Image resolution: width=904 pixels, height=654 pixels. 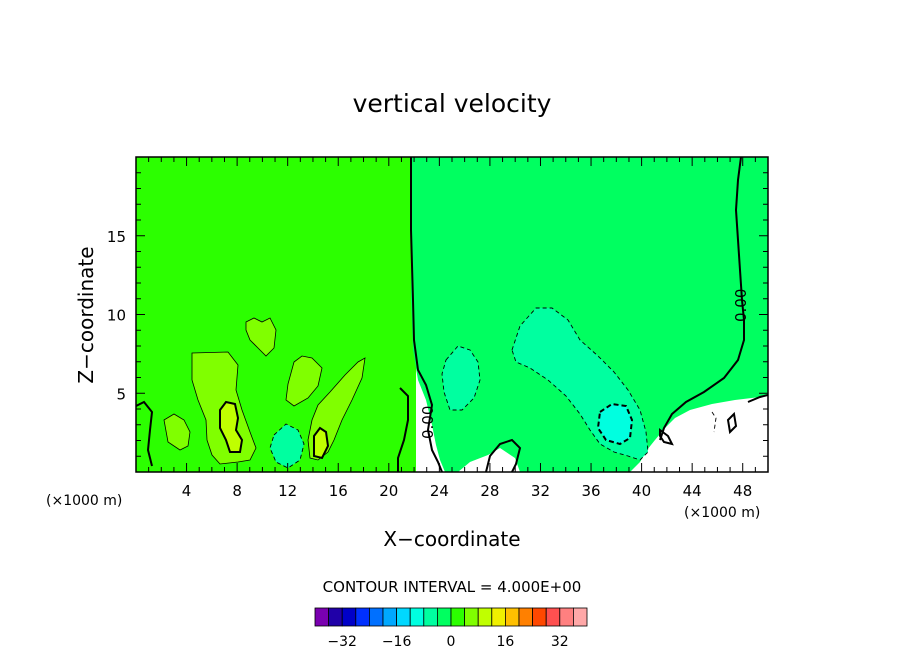 What do you see at coordinates (187, 491) in the screenshot?
I see `x-tick-label: 4` at bounding box center [187, 491].